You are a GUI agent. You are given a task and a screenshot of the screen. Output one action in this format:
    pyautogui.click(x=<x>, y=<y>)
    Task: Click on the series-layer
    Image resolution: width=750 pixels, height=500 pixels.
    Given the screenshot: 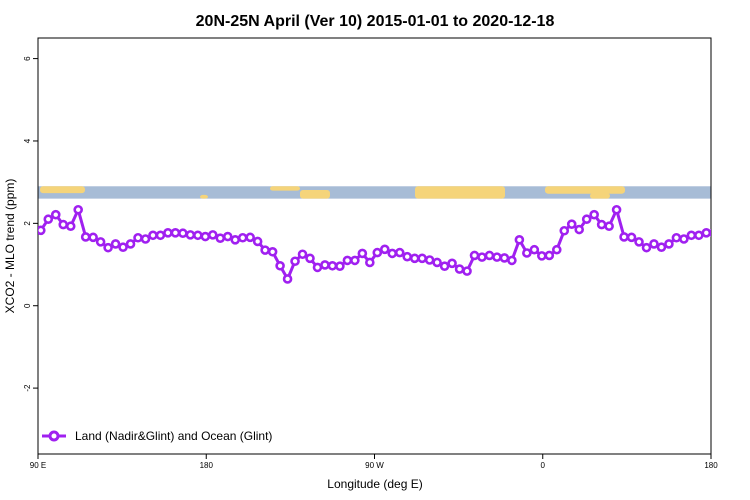 What is the action you would take?
    pyautogui.click(x=374, y=244)
    